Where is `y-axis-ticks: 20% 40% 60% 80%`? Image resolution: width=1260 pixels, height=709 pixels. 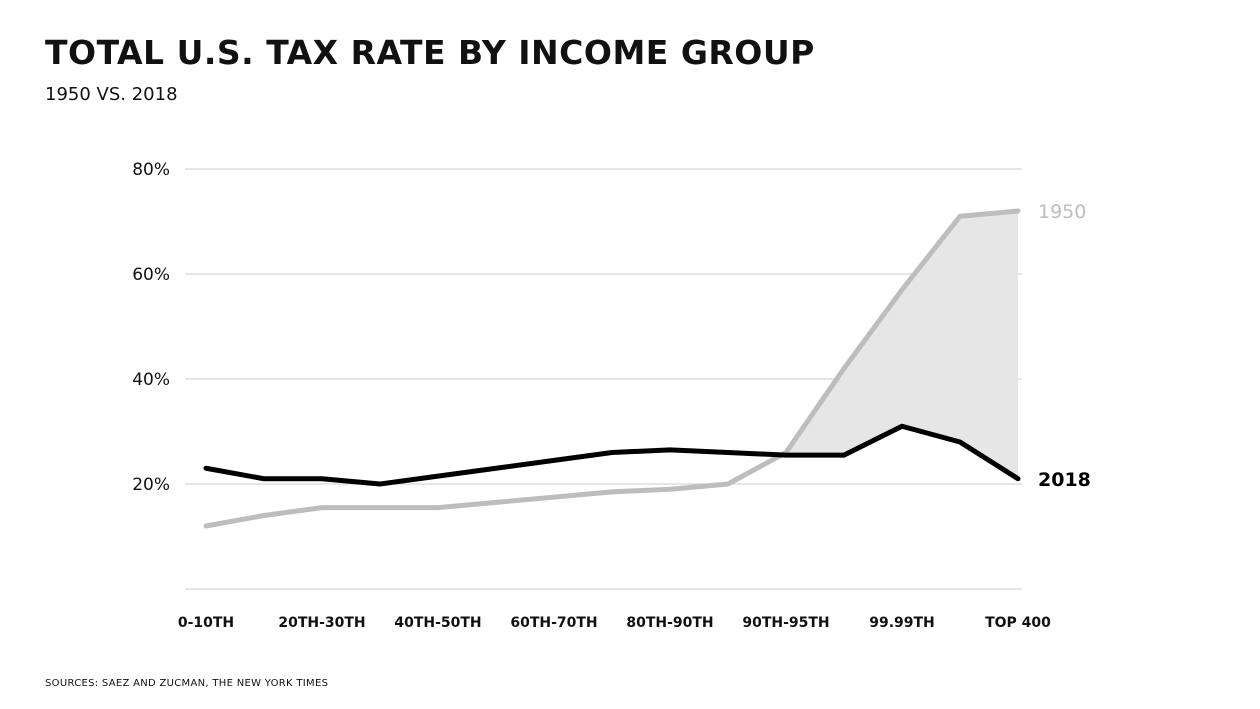 y-axis-ticks: 20% 40% 60% 80% is located at coordinates (151, 327).